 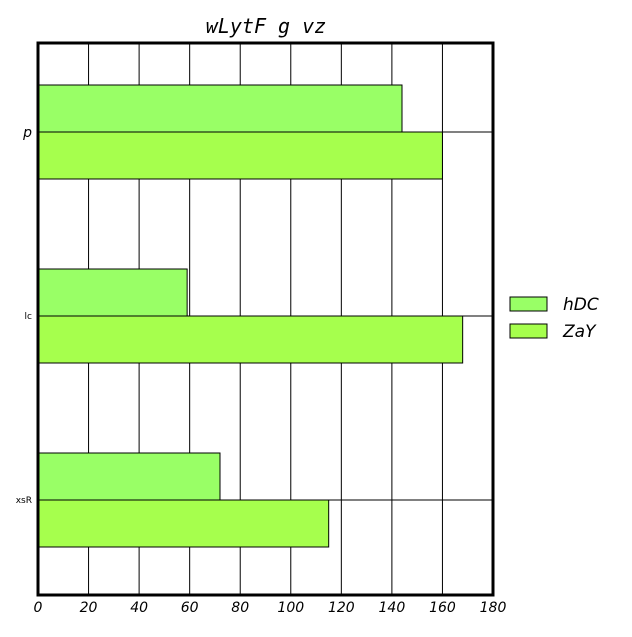 I want to click on x-tick-label: 100, so click(x=290, y=608).